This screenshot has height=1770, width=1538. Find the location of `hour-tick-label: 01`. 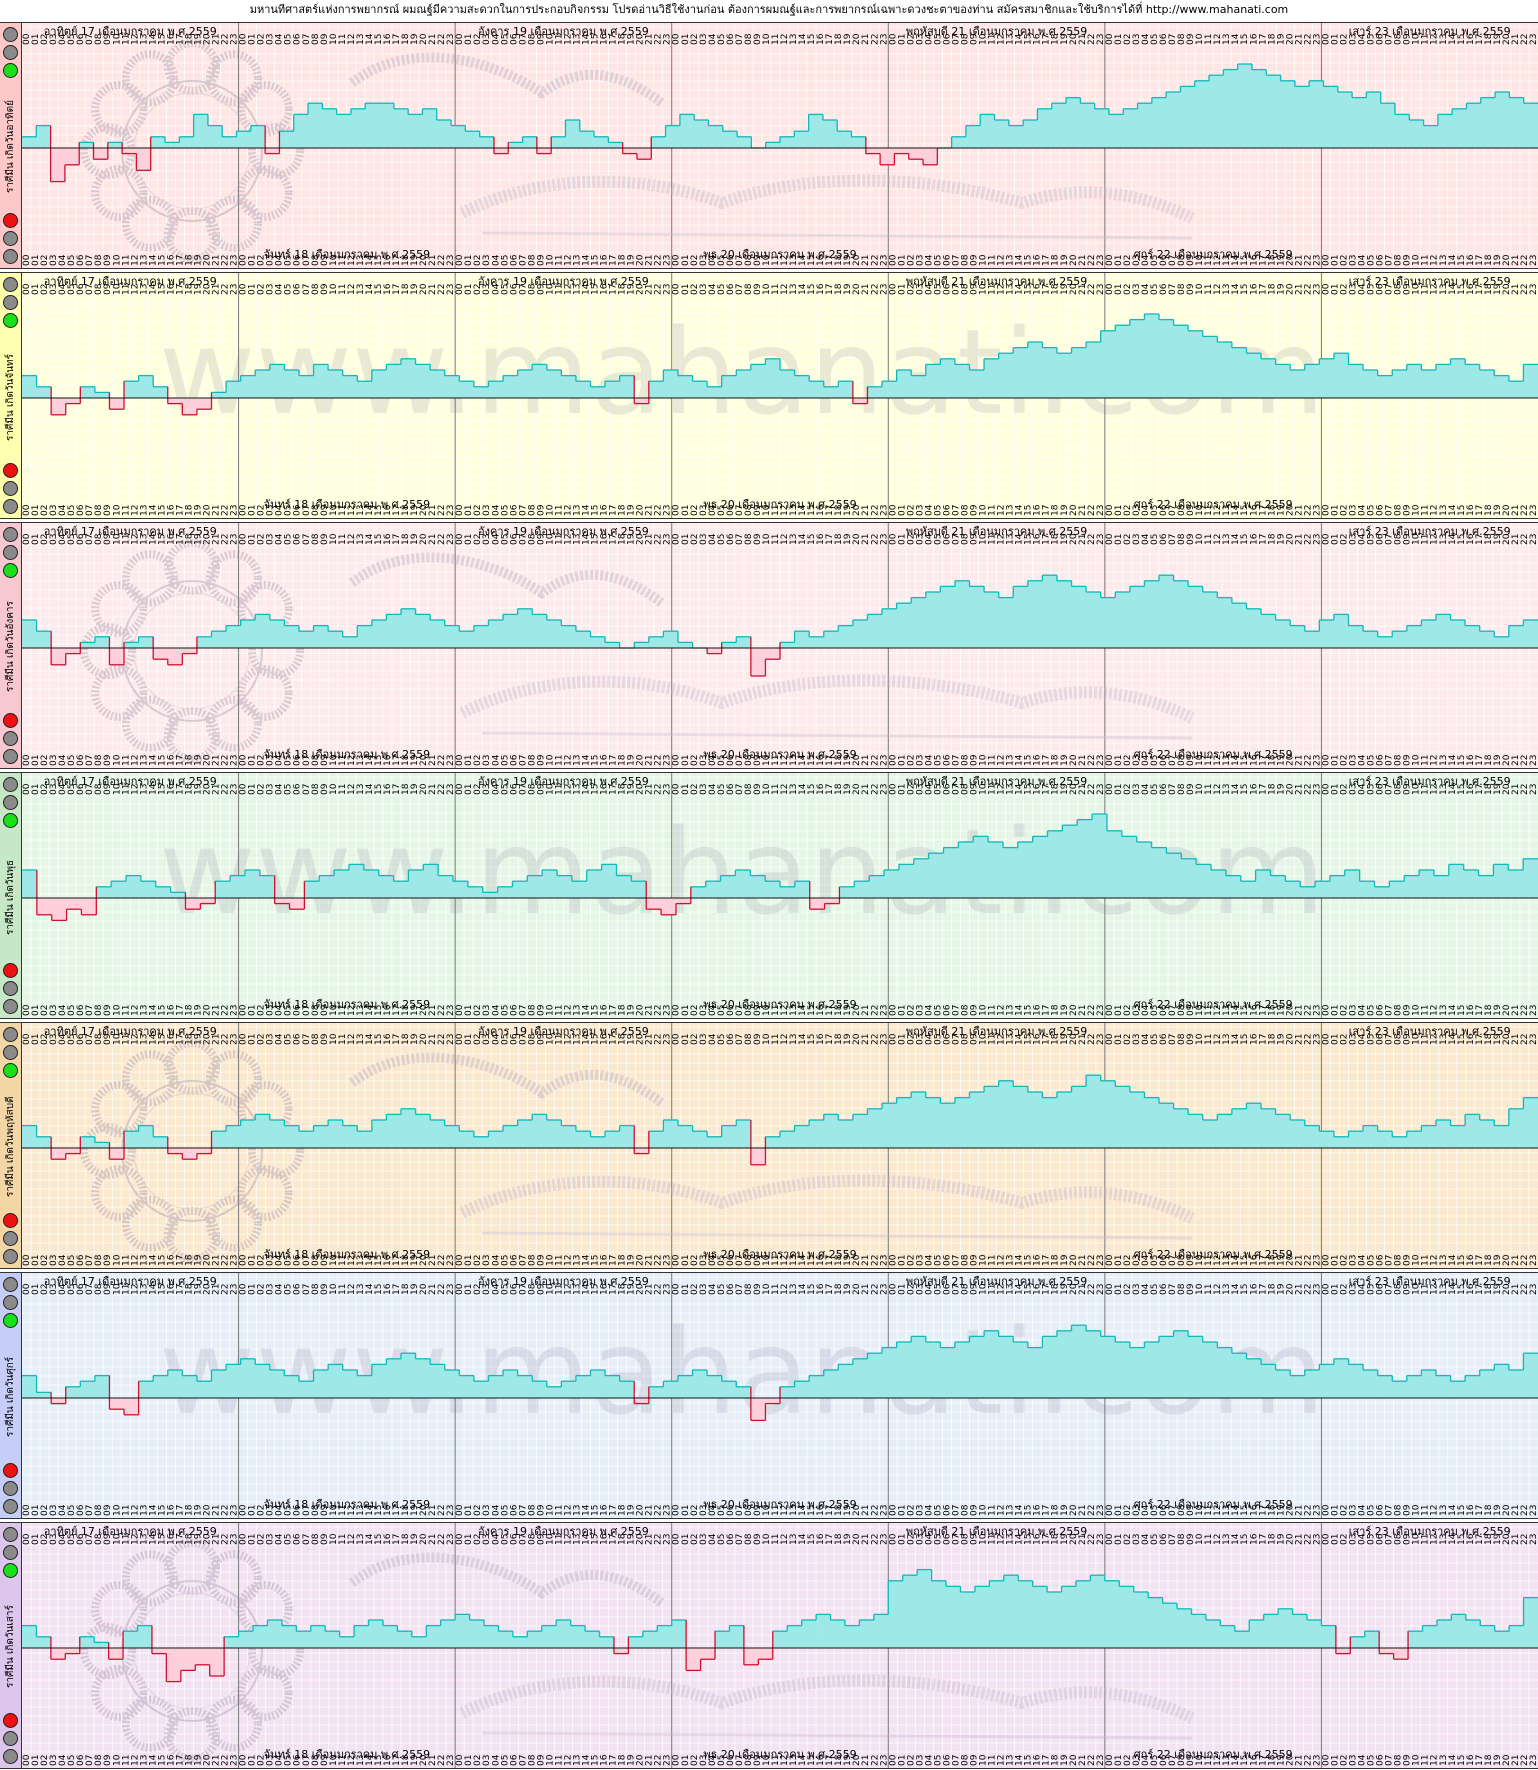

hour-tick-label: 01 is located at coordinates (36, 539).